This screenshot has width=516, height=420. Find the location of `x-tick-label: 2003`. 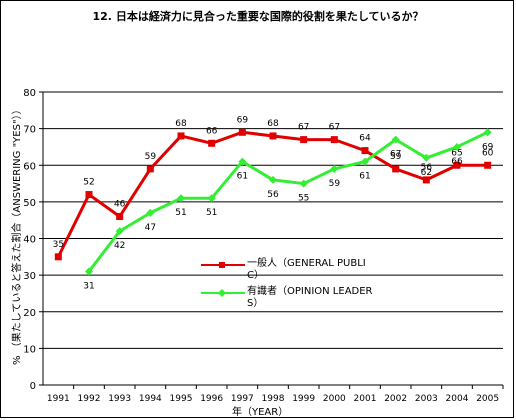

x-tick-label: 2003 is located at coordinates (426, 399).